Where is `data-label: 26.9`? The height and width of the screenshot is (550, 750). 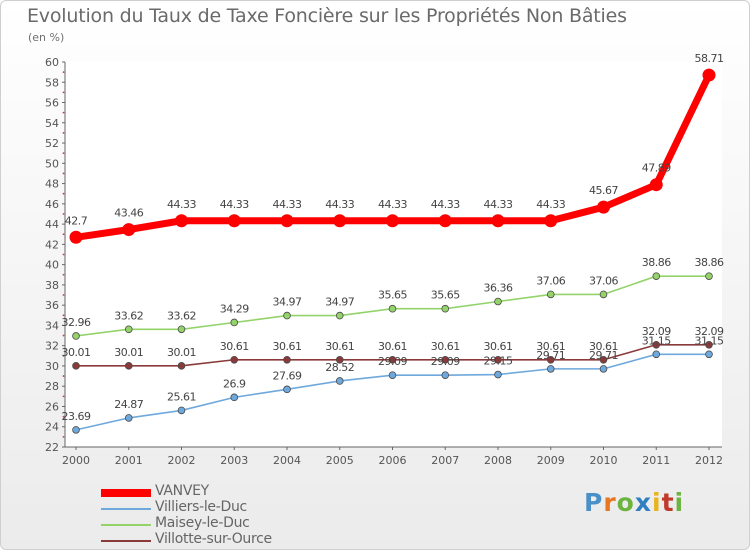
data-label: 26.9 is located at coordinates (234, 383).